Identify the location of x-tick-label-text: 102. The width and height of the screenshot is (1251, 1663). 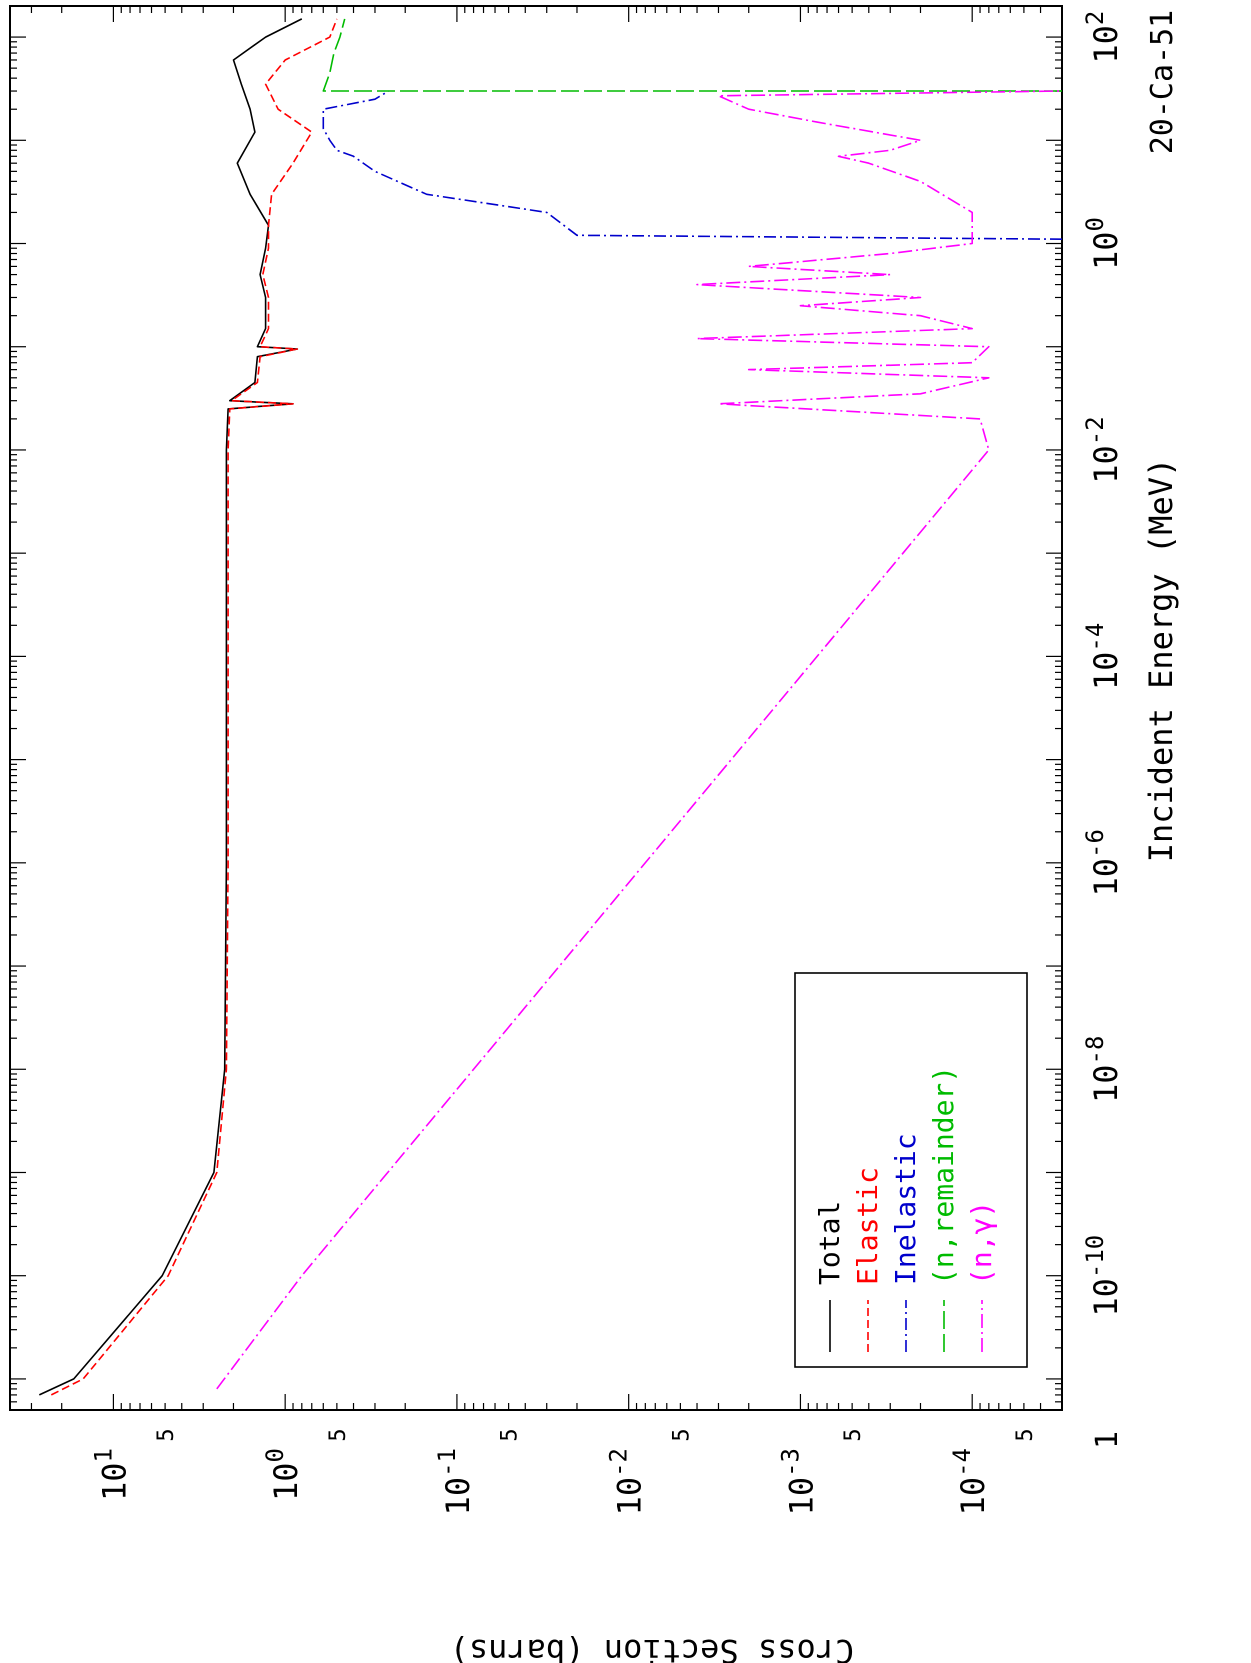
(1103, 37).